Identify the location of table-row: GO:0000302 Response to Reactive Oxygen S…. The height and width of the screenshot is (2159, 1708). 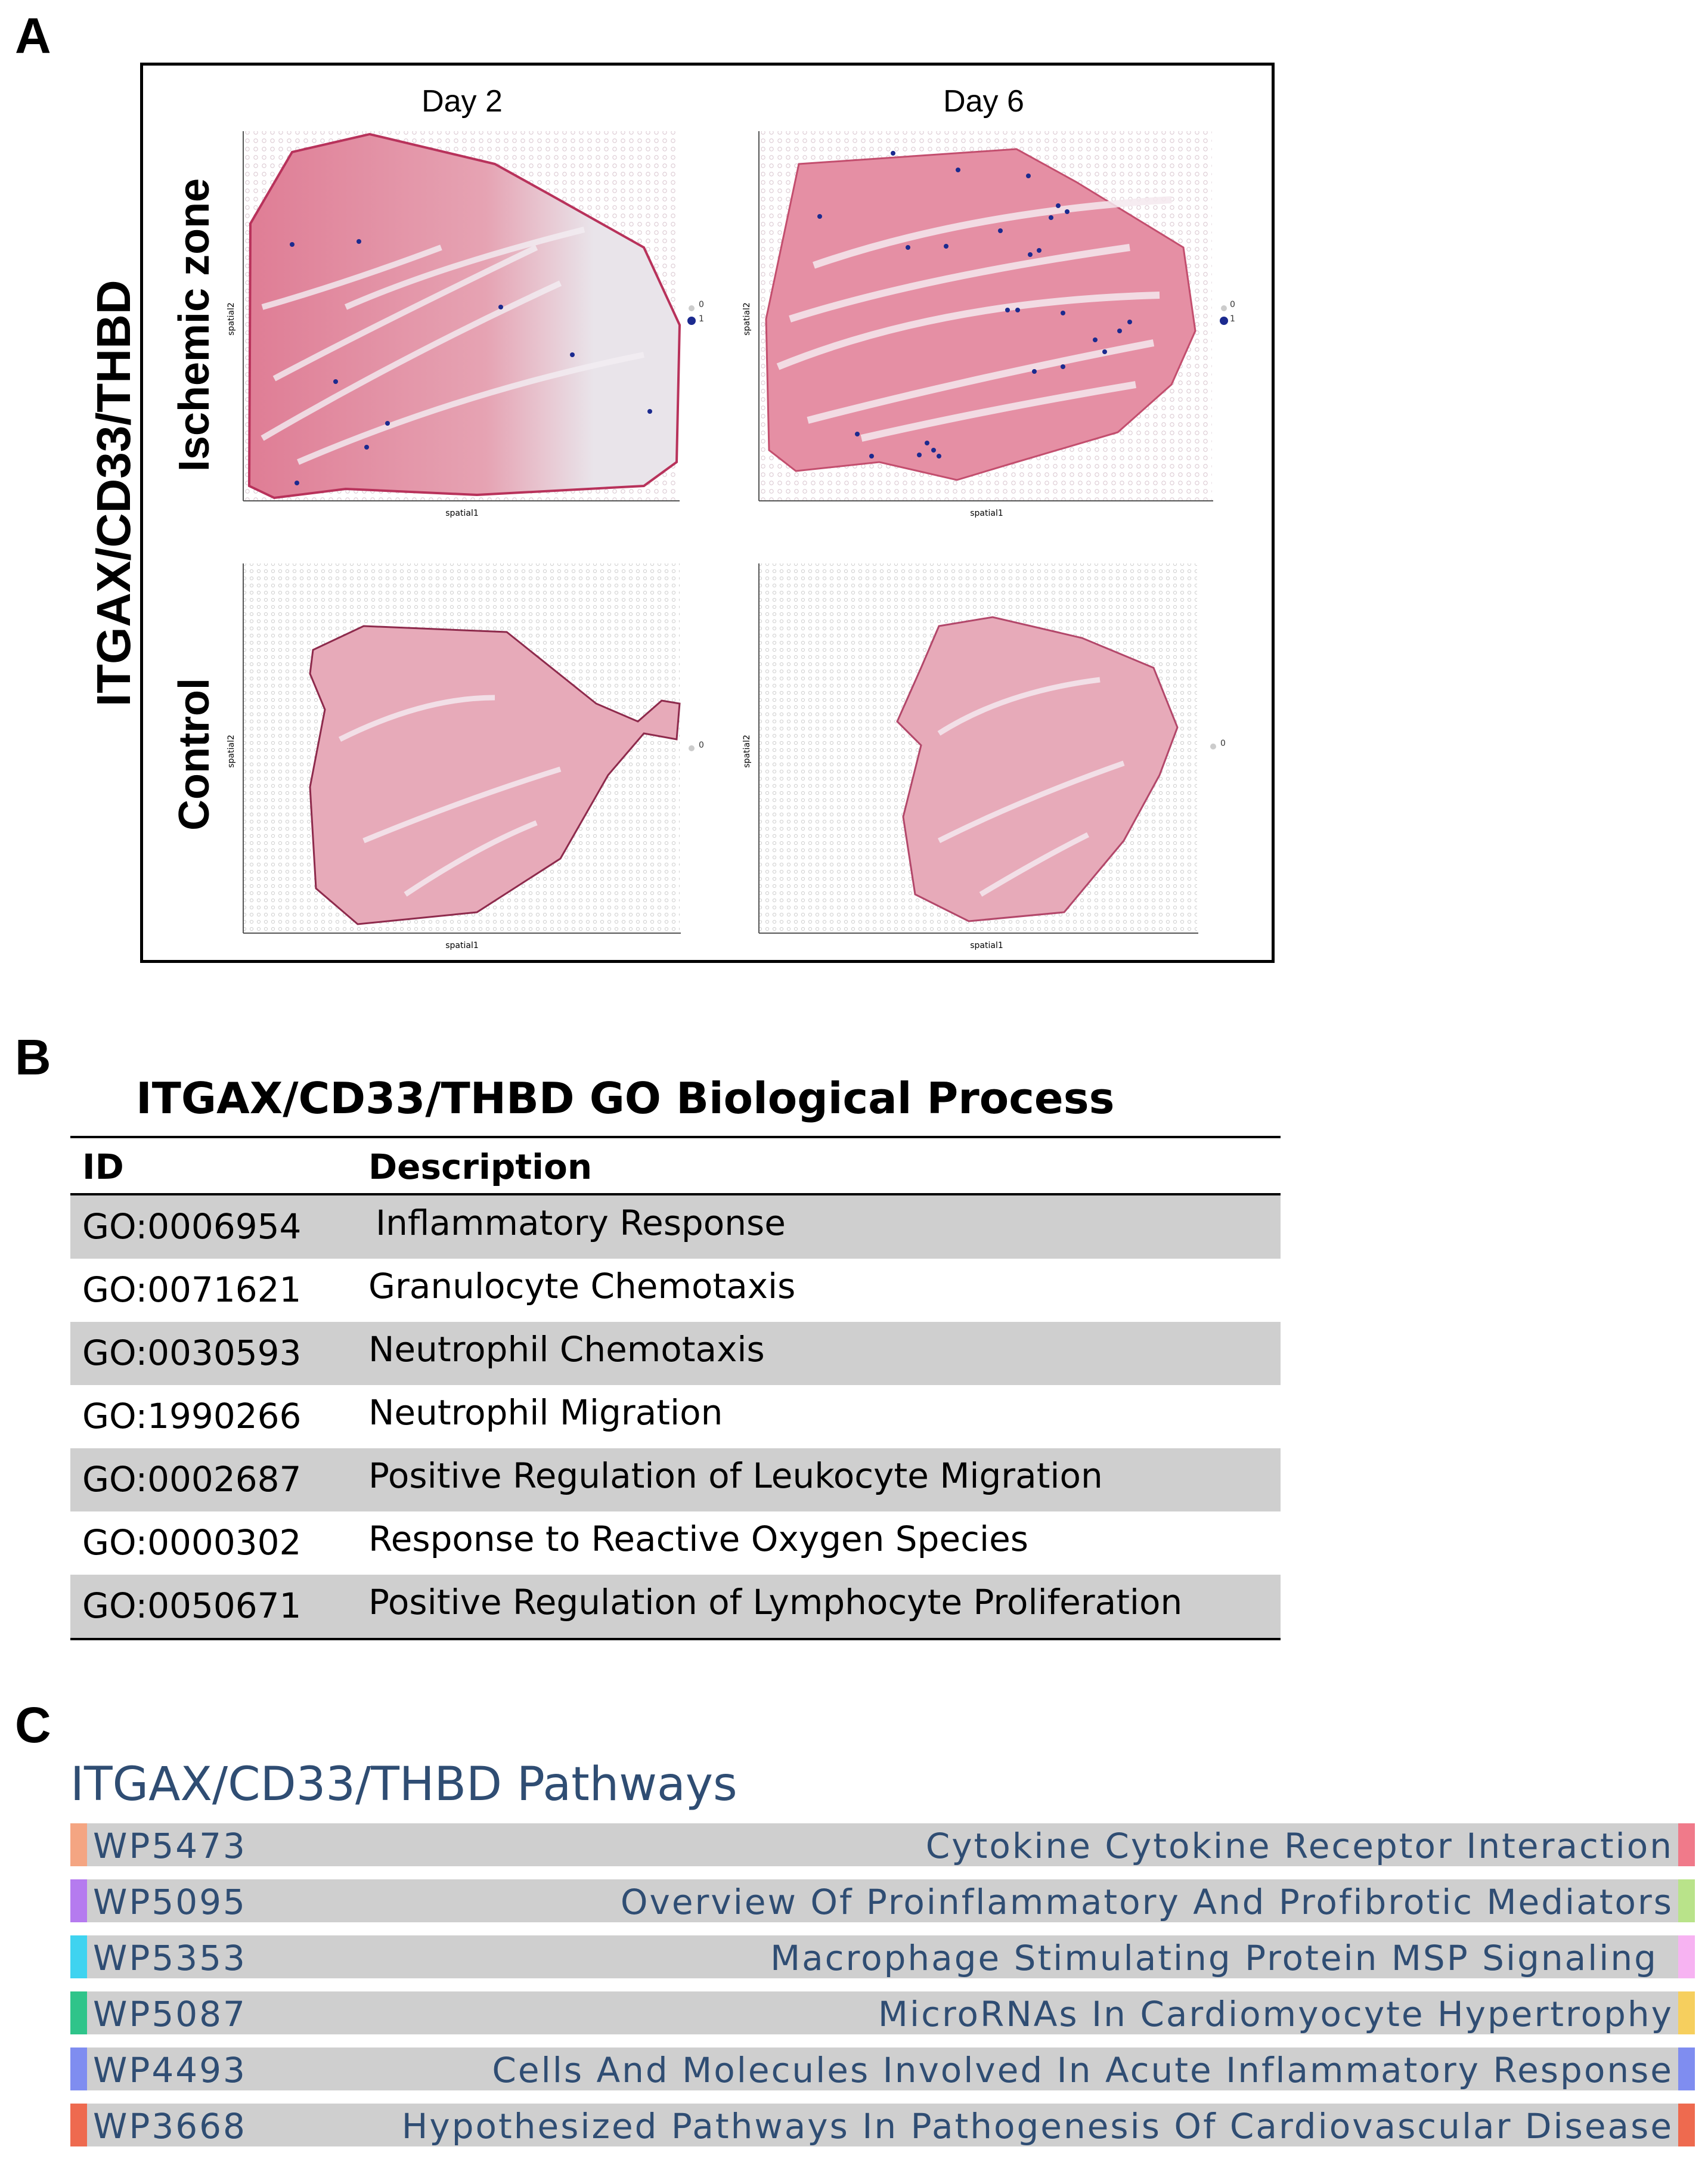
(675, 1543).